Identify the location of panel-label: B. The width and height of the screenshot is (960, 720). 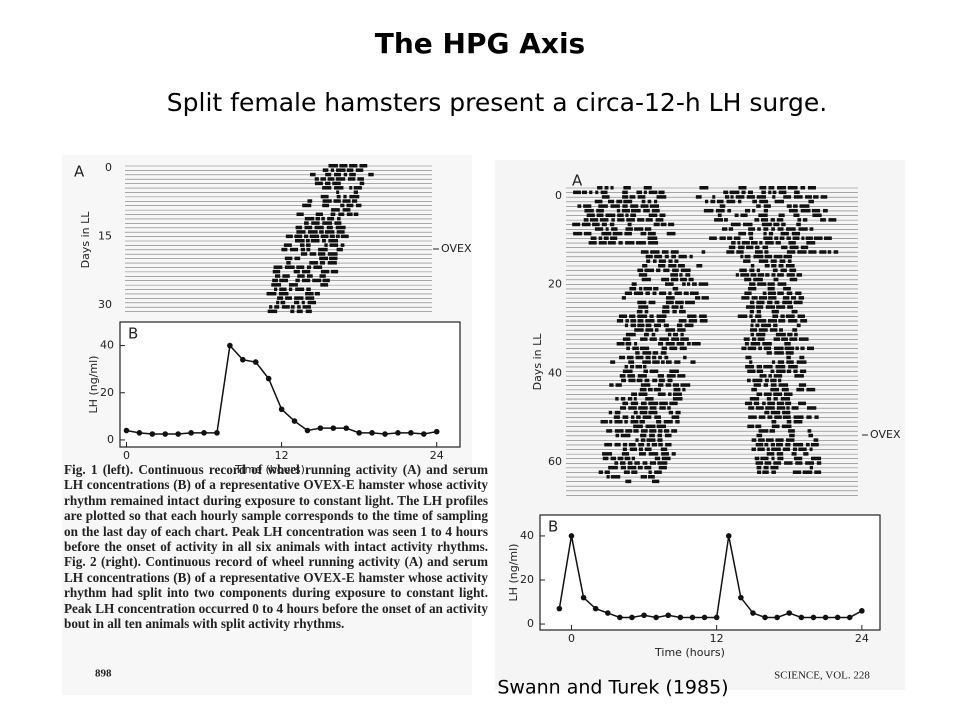
(553, 527).